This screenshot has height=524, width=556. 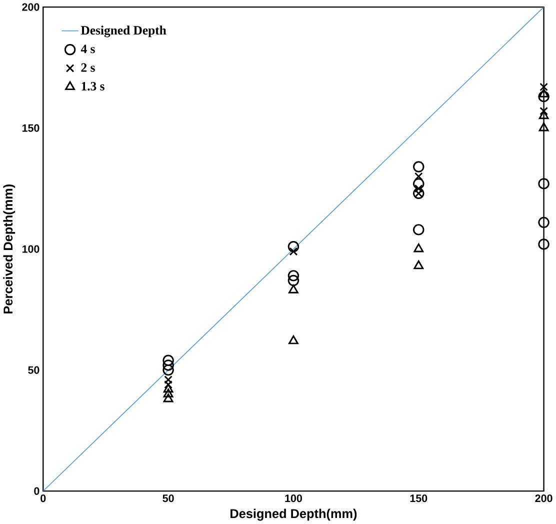 I want to click on x-tick-label: 0, so click(x=43, y=498).